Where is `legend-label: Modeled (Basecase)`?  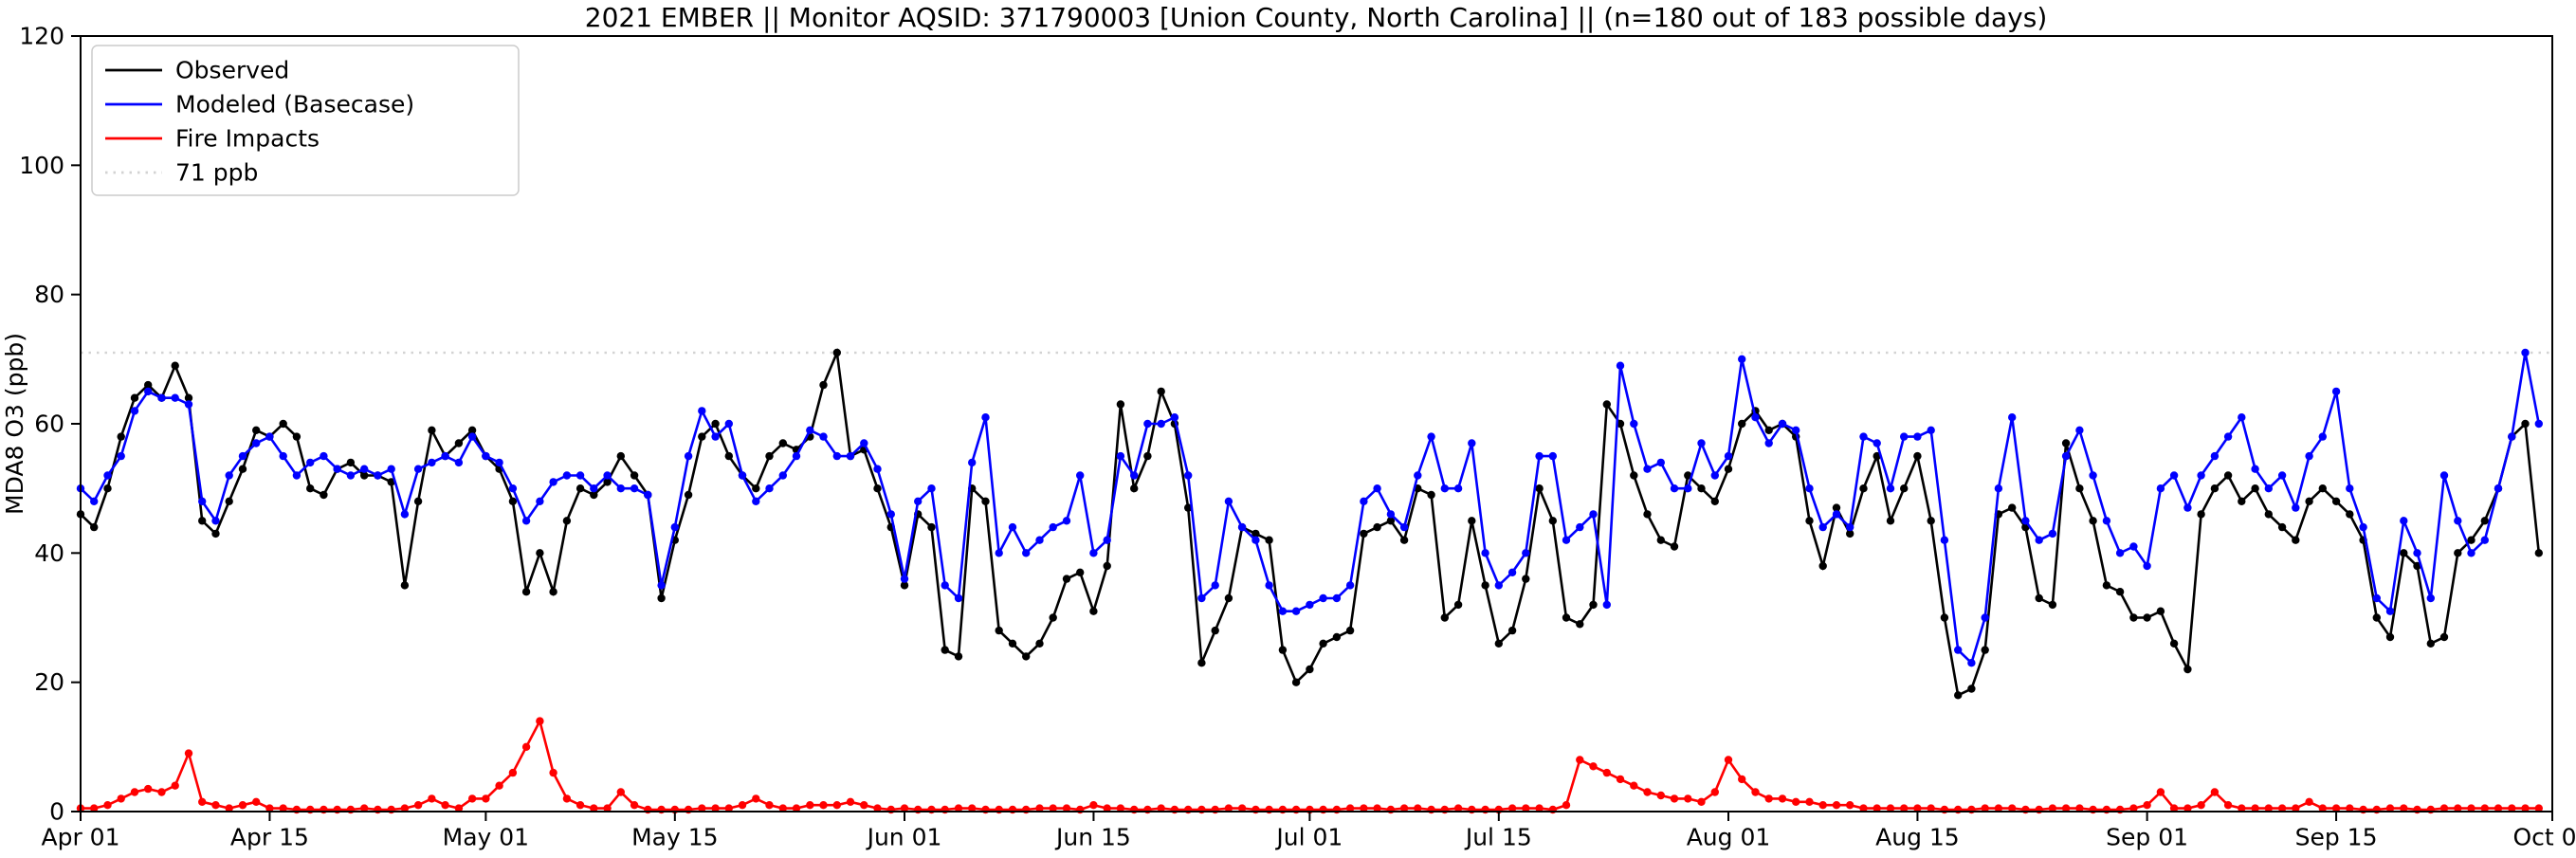 legend-label: Modeled (Basecase) is located at coordinates (294, 105).